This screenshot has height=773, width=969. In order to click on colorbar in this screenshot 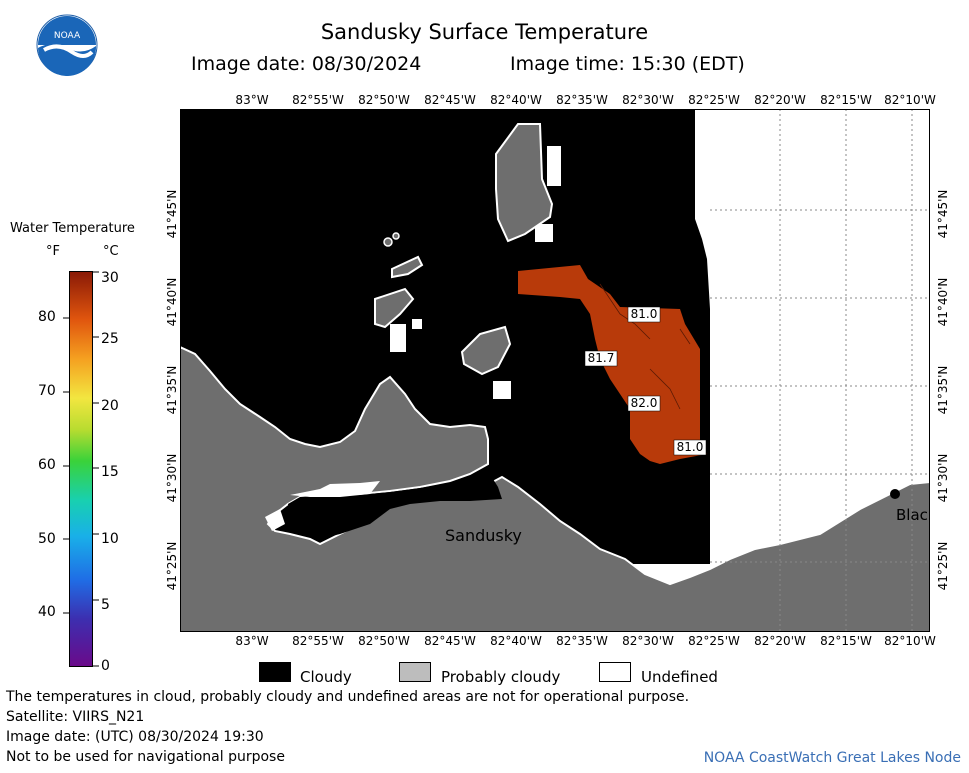, I will do `click(81, 469)`.